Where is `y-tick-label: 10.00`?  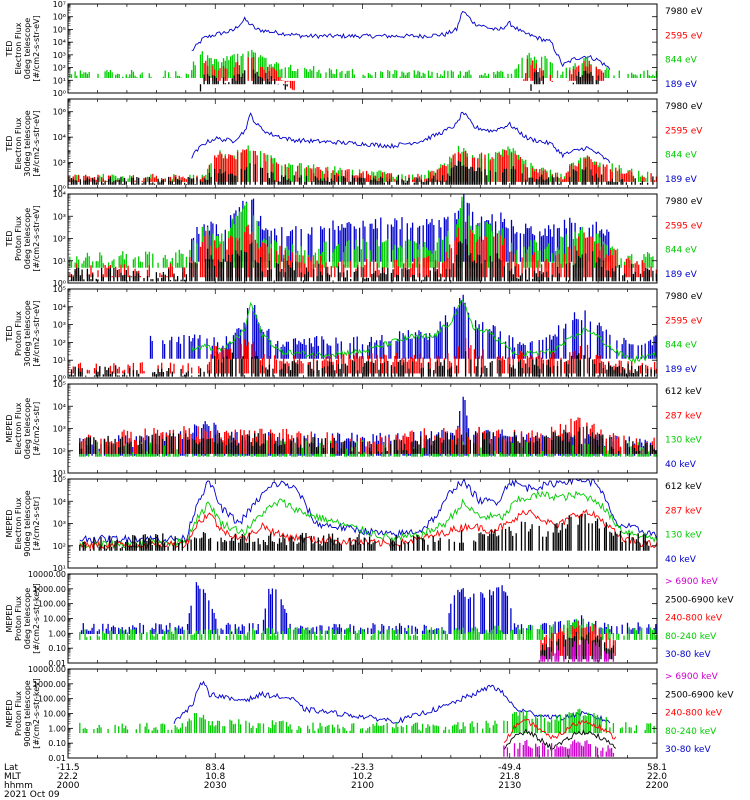 y-tick-label: 10.00 is located at coordinates (54, 714).